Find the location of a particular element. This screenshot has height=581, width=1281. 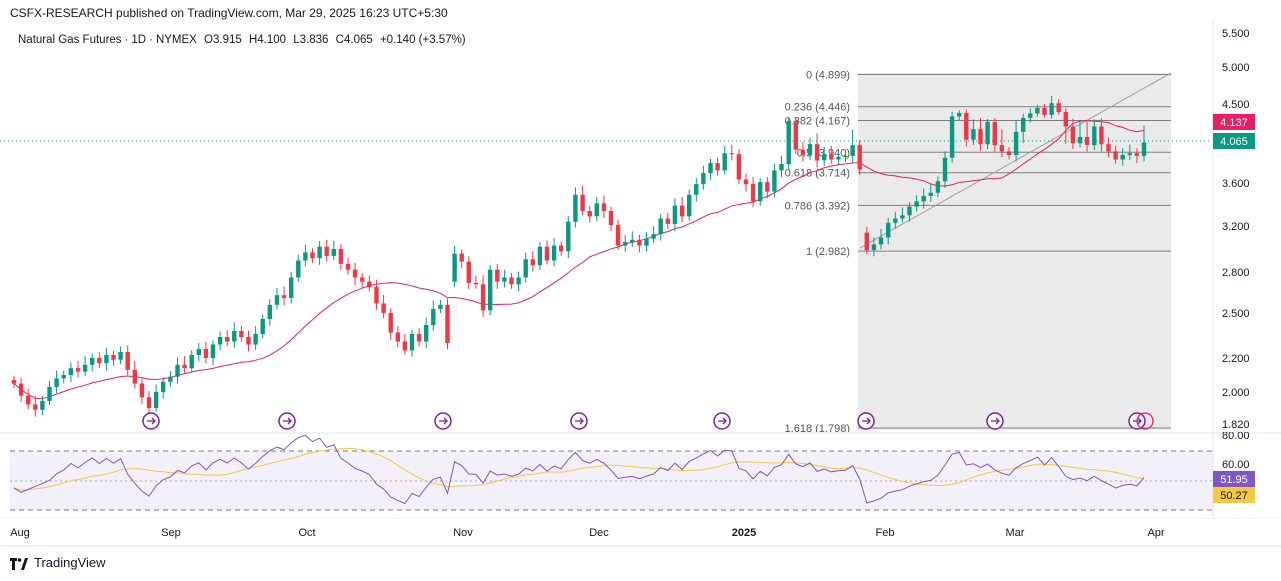

rsi-line is located at coordinates (579, 469).